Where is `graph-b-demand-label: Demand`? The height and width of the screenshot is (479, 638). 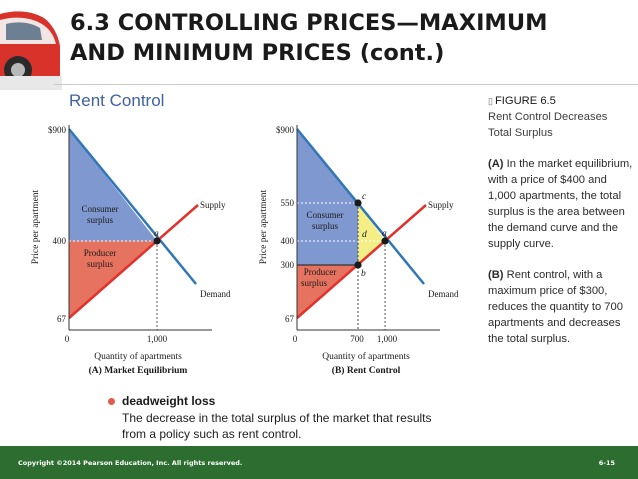
graph-b-demand-label: Demand is located at coordinates (443, 294).